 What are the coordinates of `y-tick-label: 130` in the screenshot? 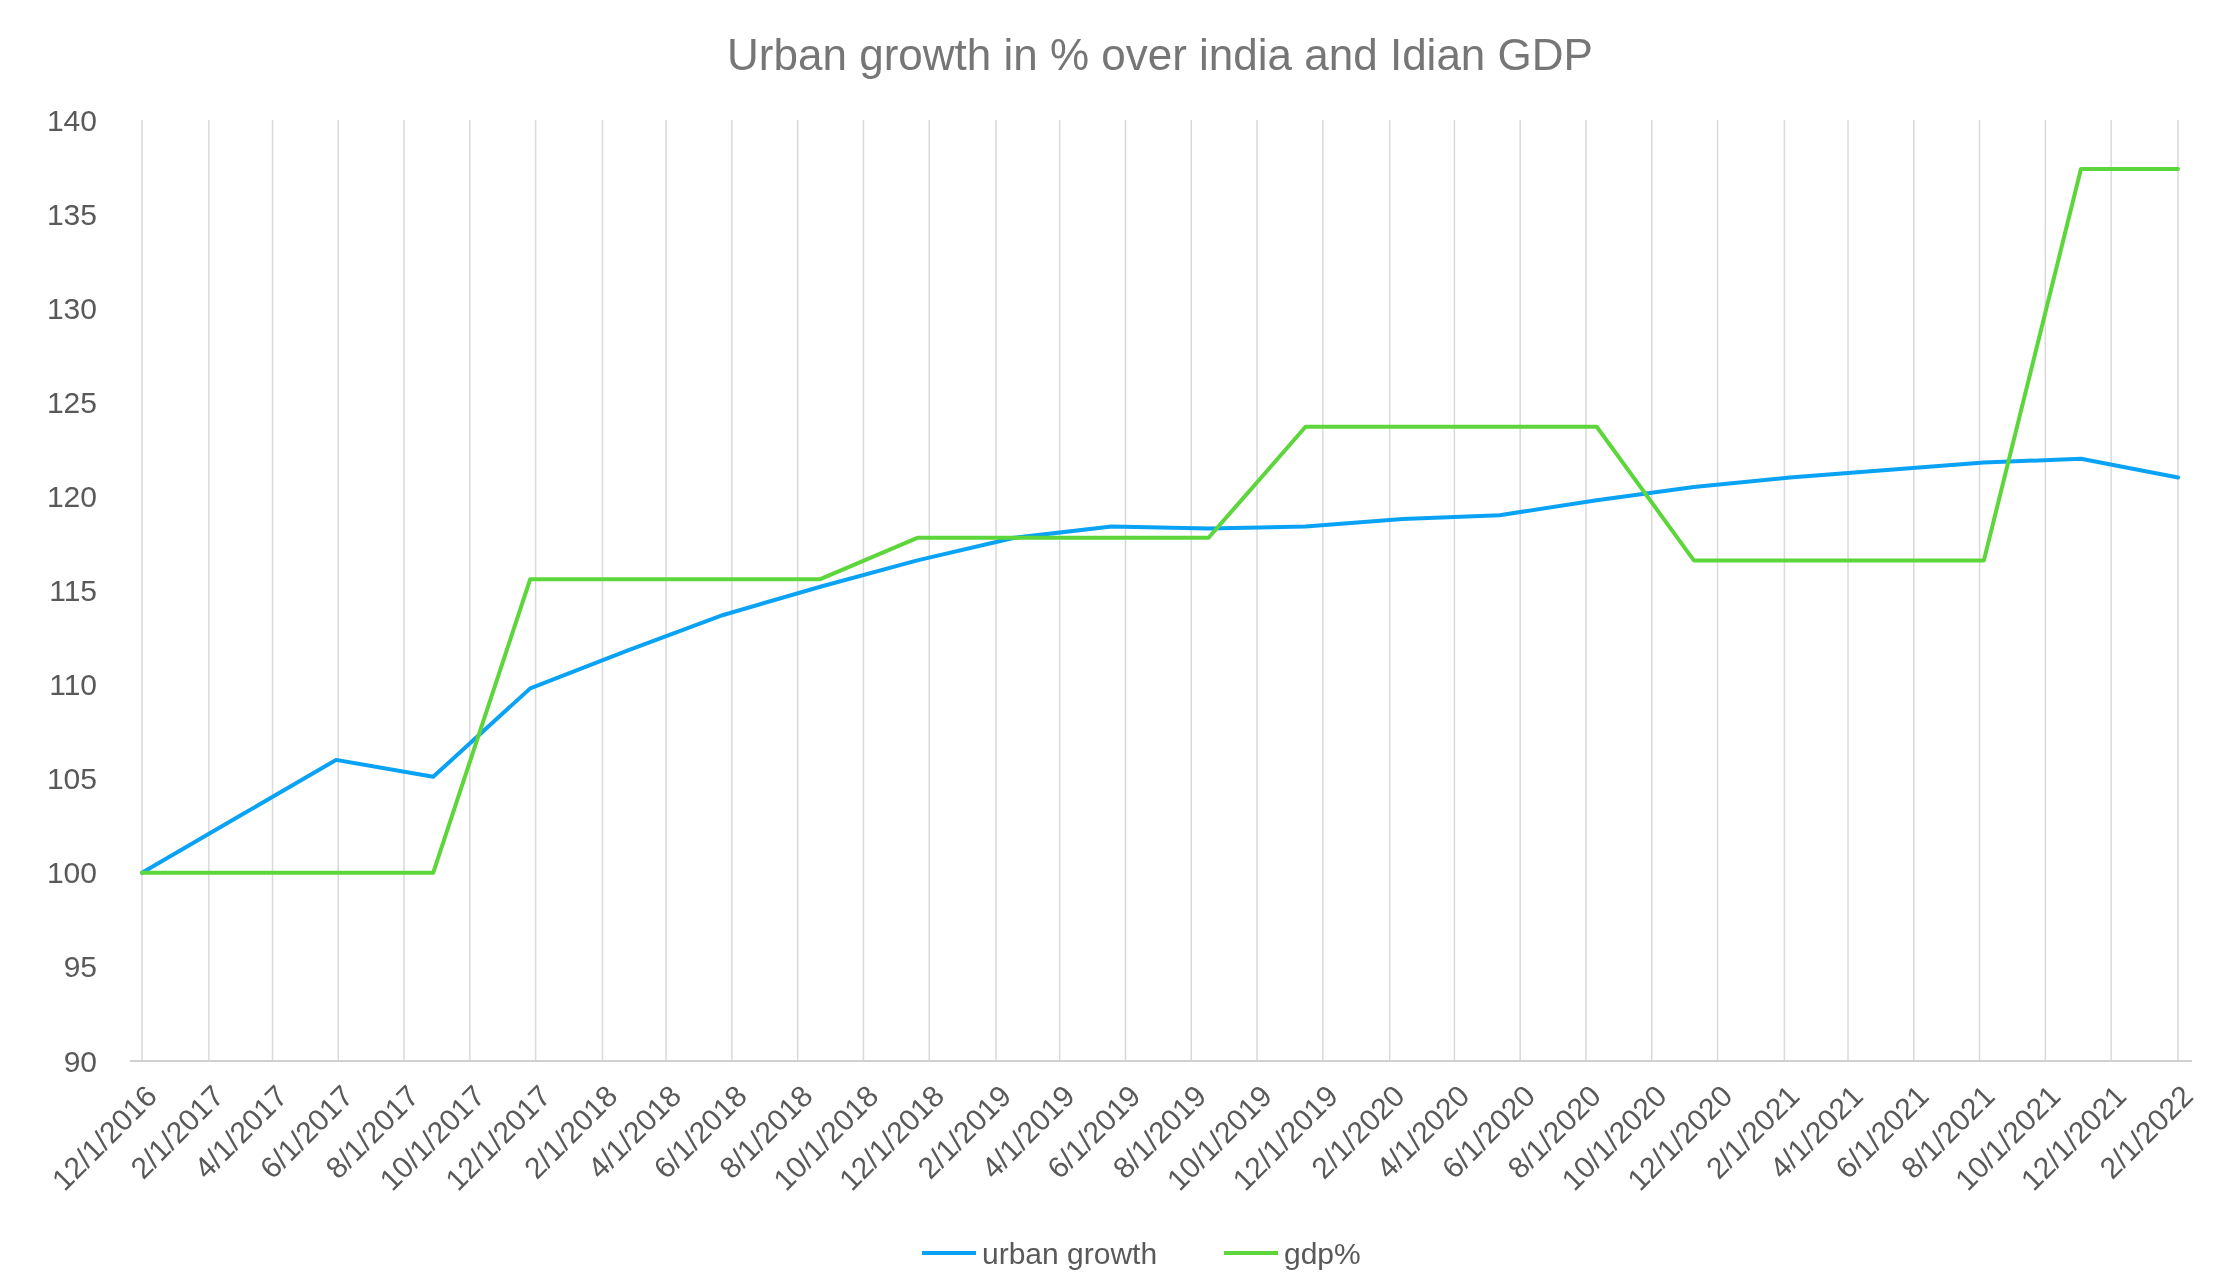 It's located at (71, 308).